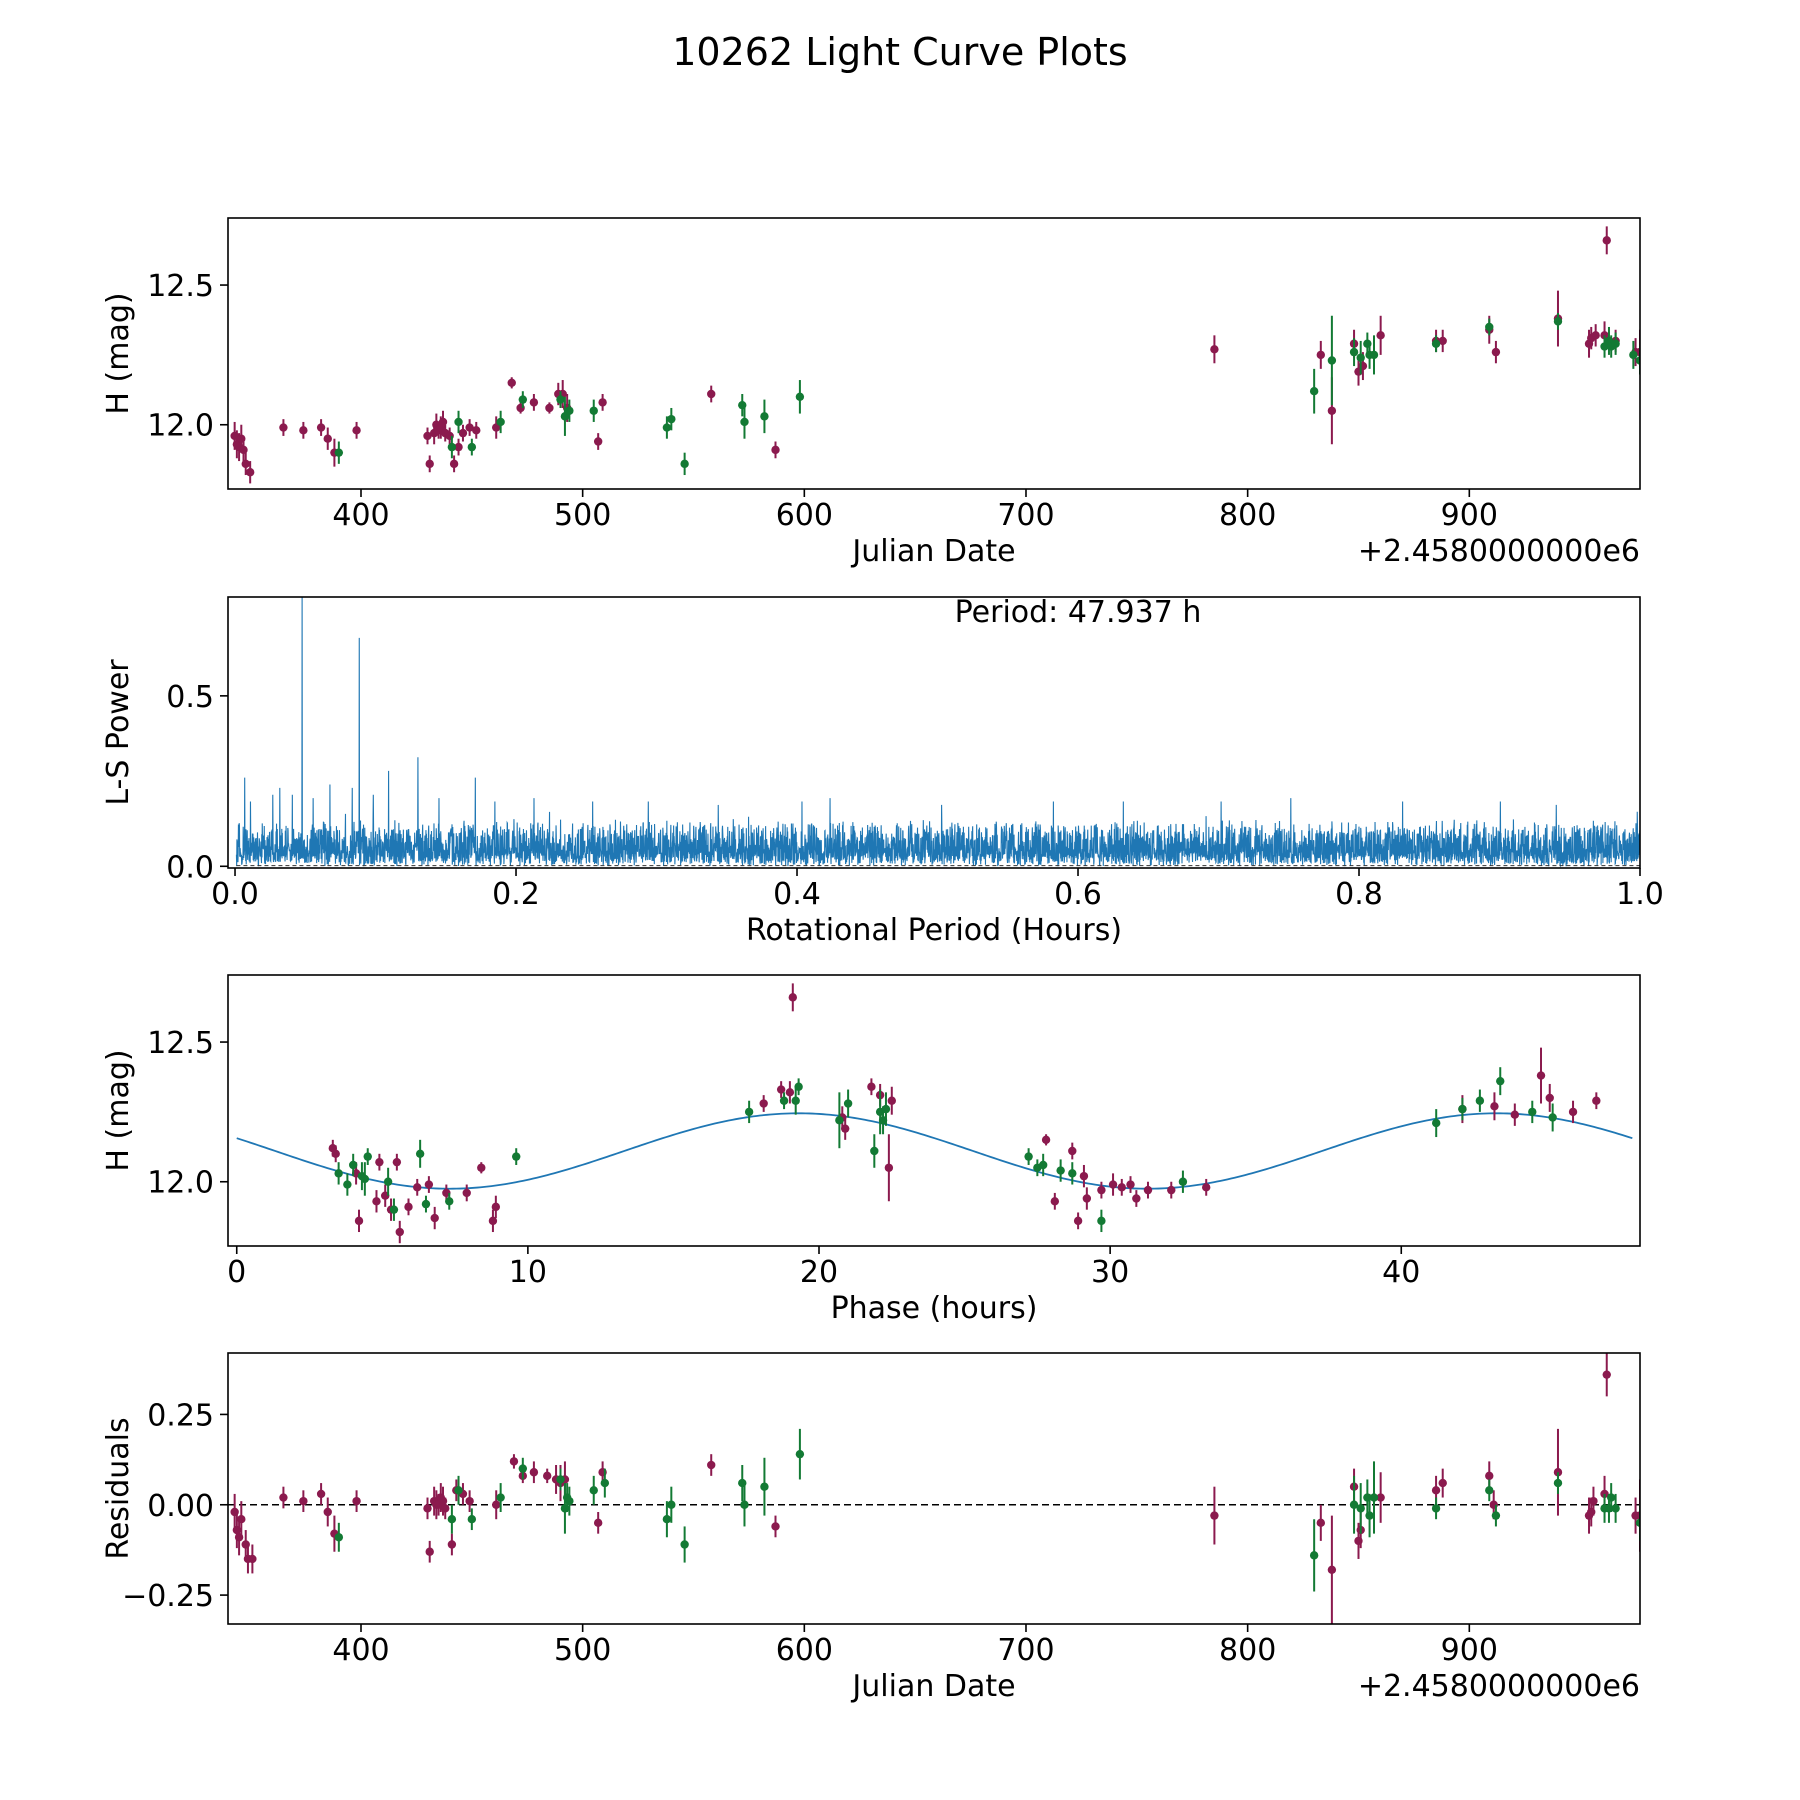 The height and width of the screenshot is (1800, 1800). Describe the element at coordinates (516, 894) in the screenshot. I see `x-tick-label: 0.2` at that location.